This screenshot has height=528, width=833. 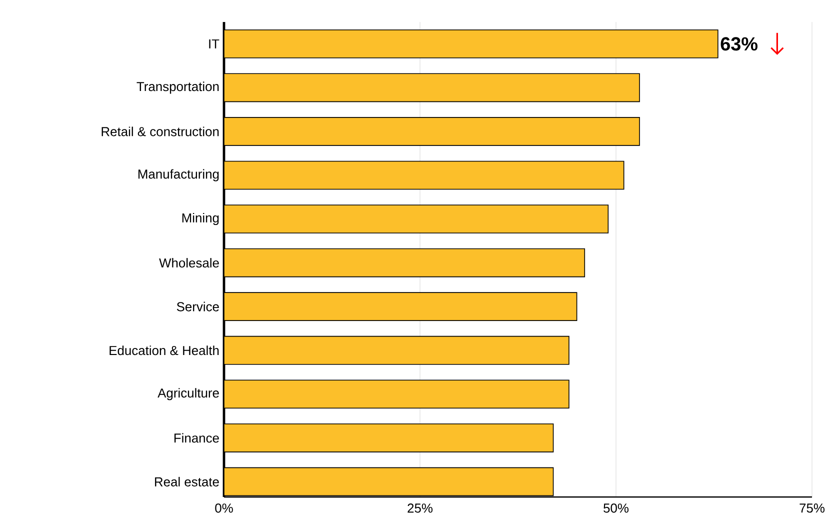 I want to click on y-tick-label: Retail & construction, so click(x=160, y=131).